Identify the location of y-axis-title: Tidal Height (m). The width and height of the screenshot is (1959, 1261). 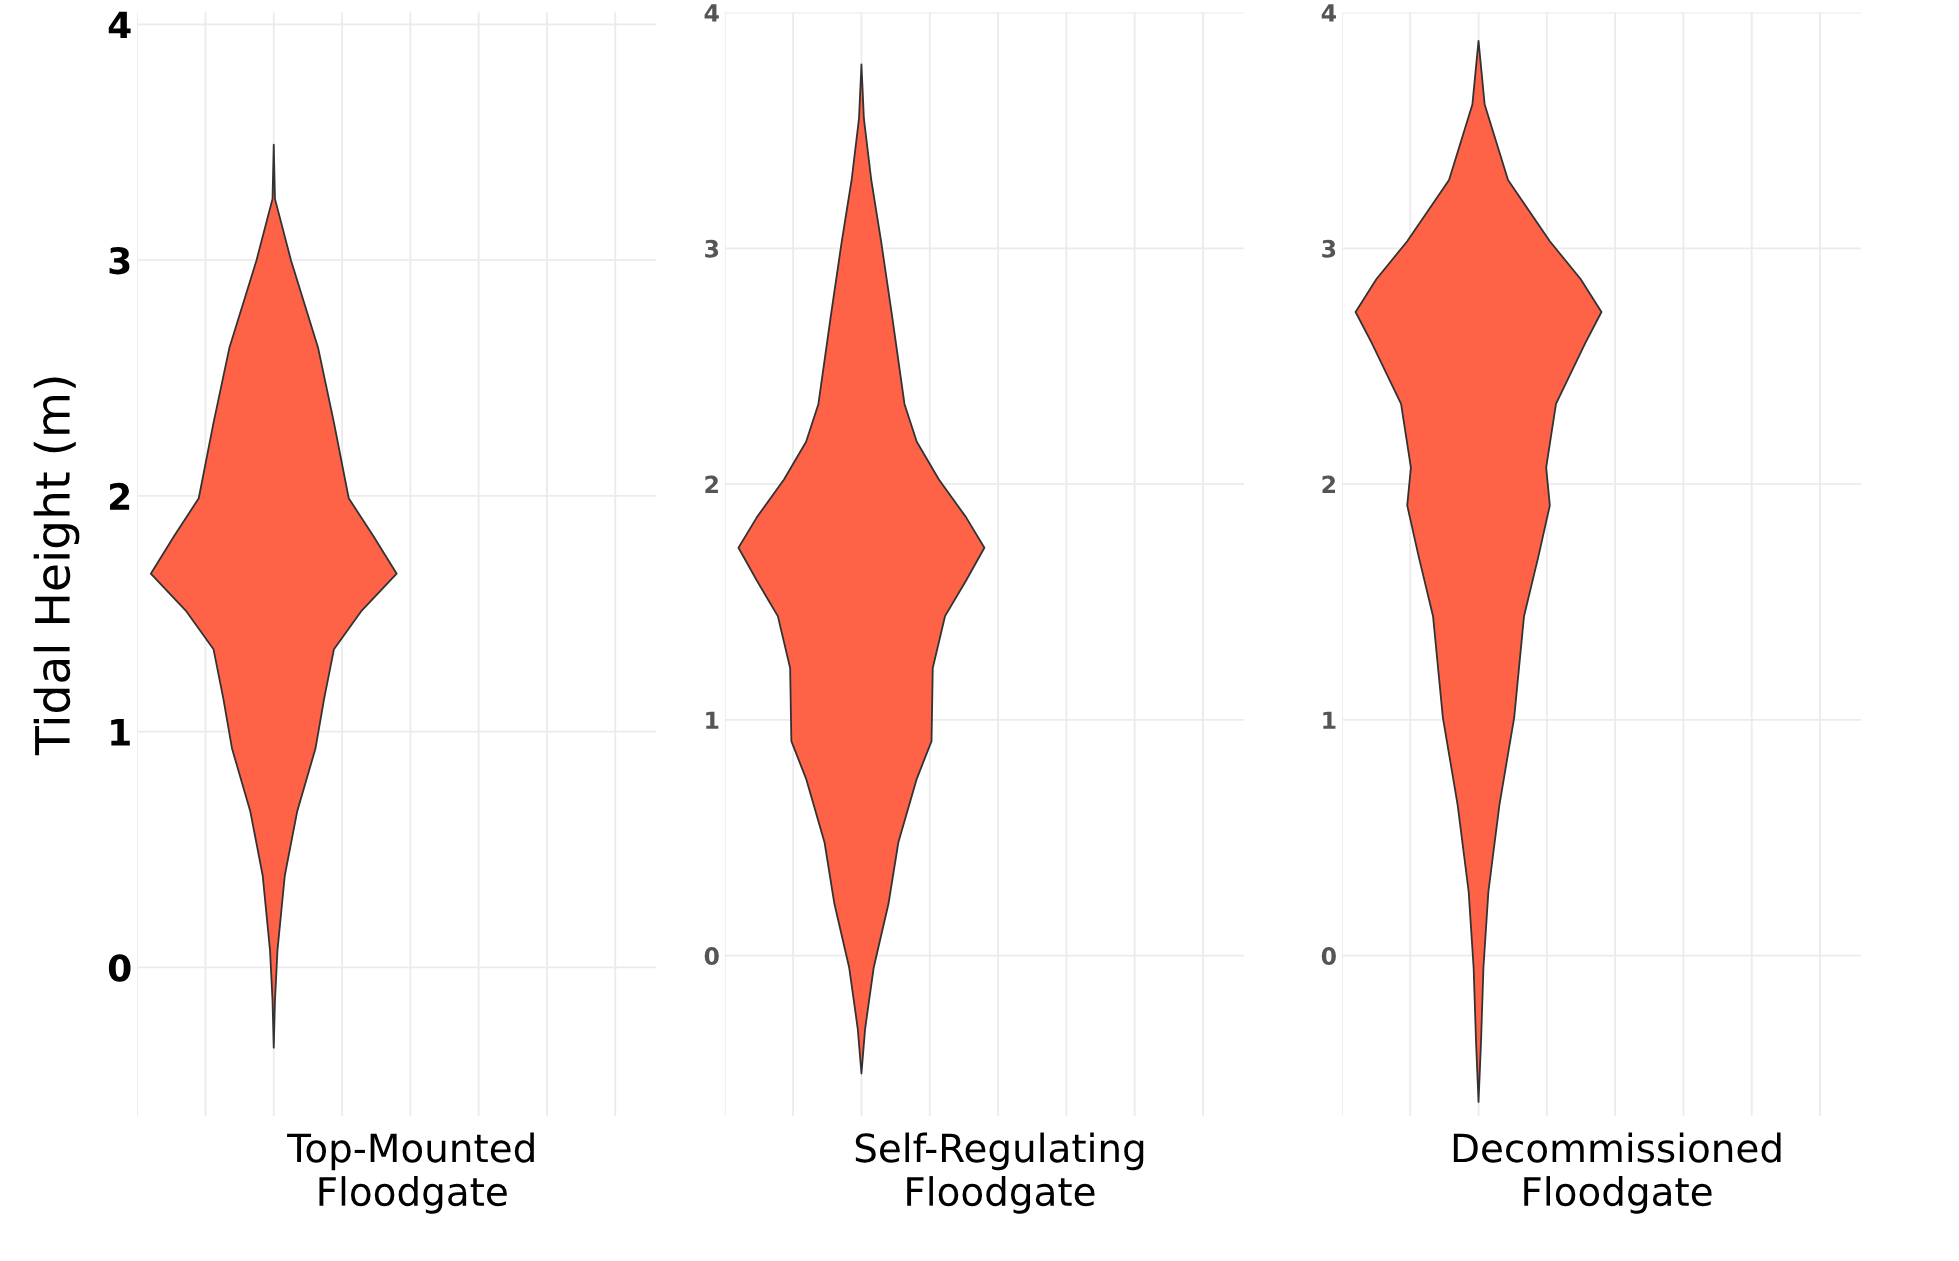
(56, 566).